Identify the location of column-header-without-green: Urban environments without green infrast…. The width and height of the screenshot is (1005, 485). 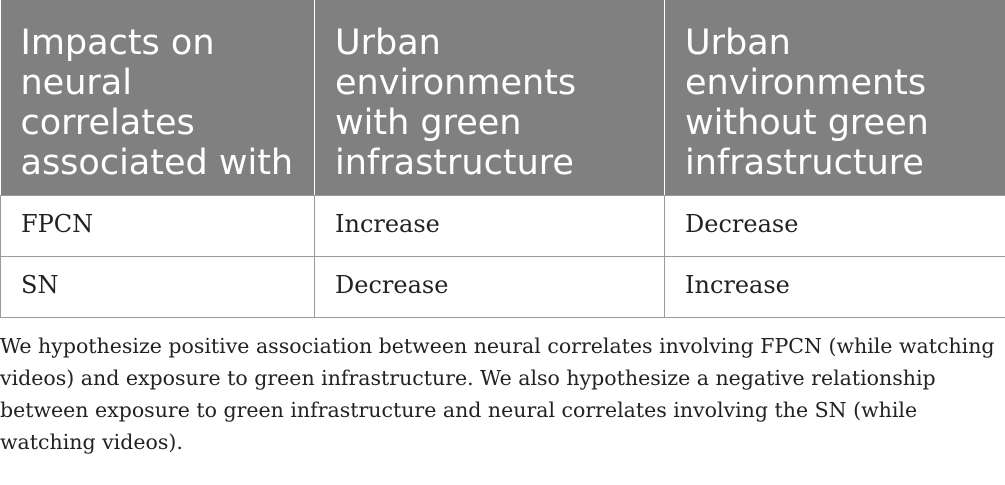
(834, 98).